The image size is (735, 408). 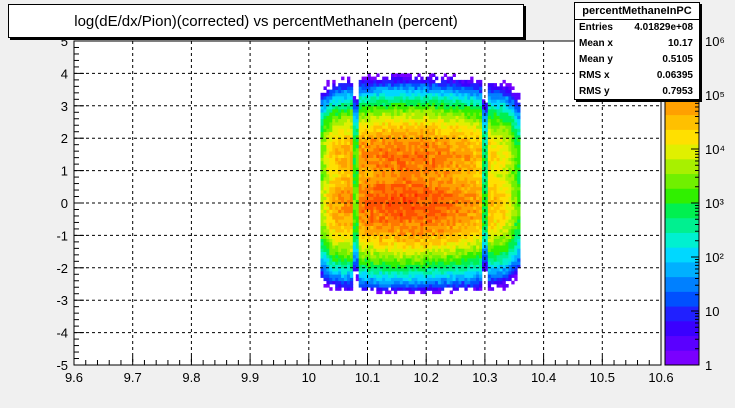 I want to click on x-tick-label: 10.4, so click(x=543, y=377).